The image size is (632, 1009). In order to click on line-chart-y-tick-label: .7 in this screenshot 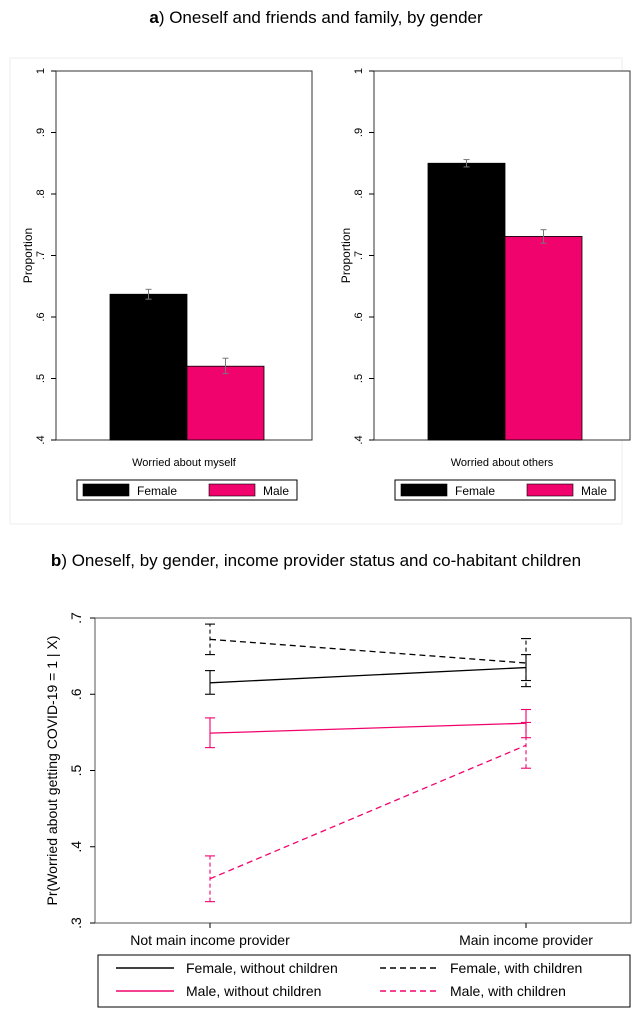, I will do `click(76, 618)`.